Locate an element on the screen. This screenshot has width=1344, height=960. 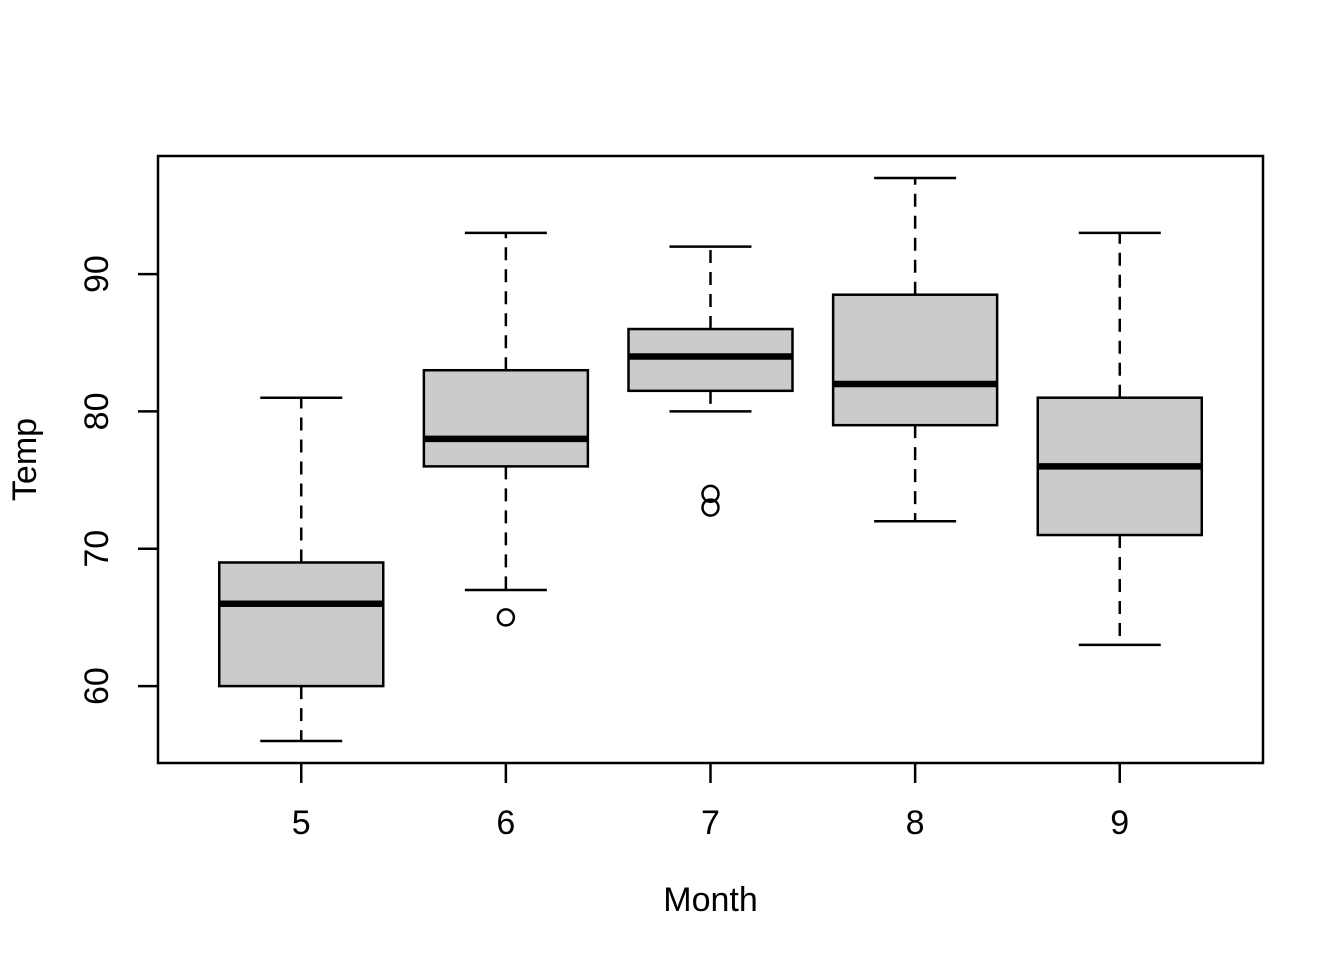
y-tick-label-90: 90 is located at coordinates (97, 274).